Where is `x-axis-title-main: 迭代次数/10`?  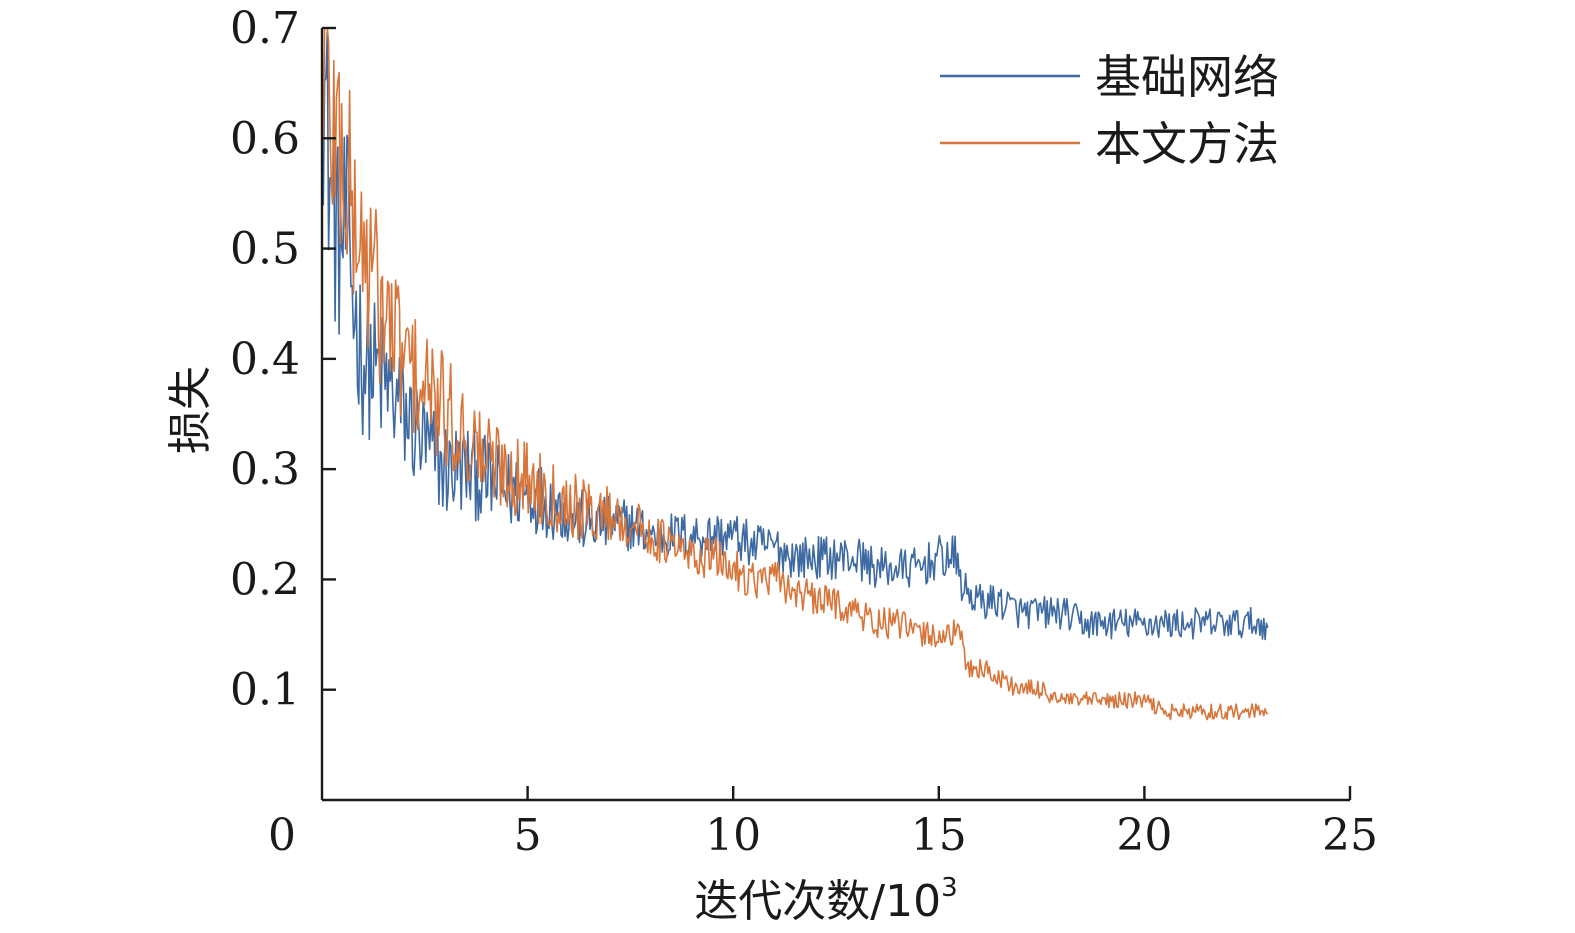
x-axis-title-main: 迭代次数/10 is located at coordinates (817, 901).